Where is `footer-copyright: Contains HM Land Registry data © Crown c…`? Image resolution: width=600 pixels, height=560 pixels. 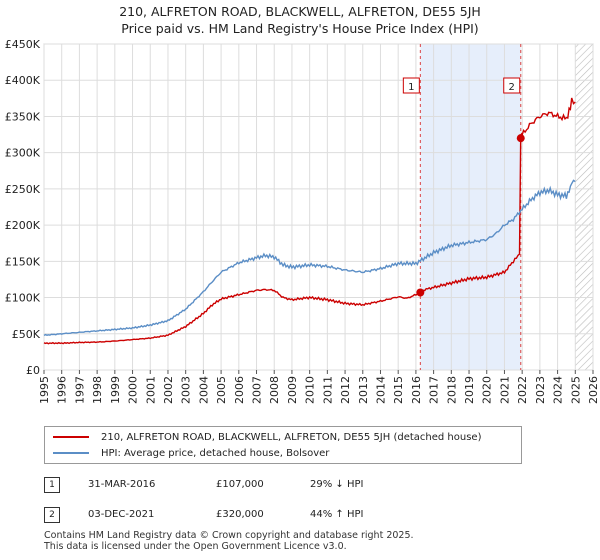 footer-copyright: Contains HM Land Registry data © Crown c… is located at coordinates (229, 535).